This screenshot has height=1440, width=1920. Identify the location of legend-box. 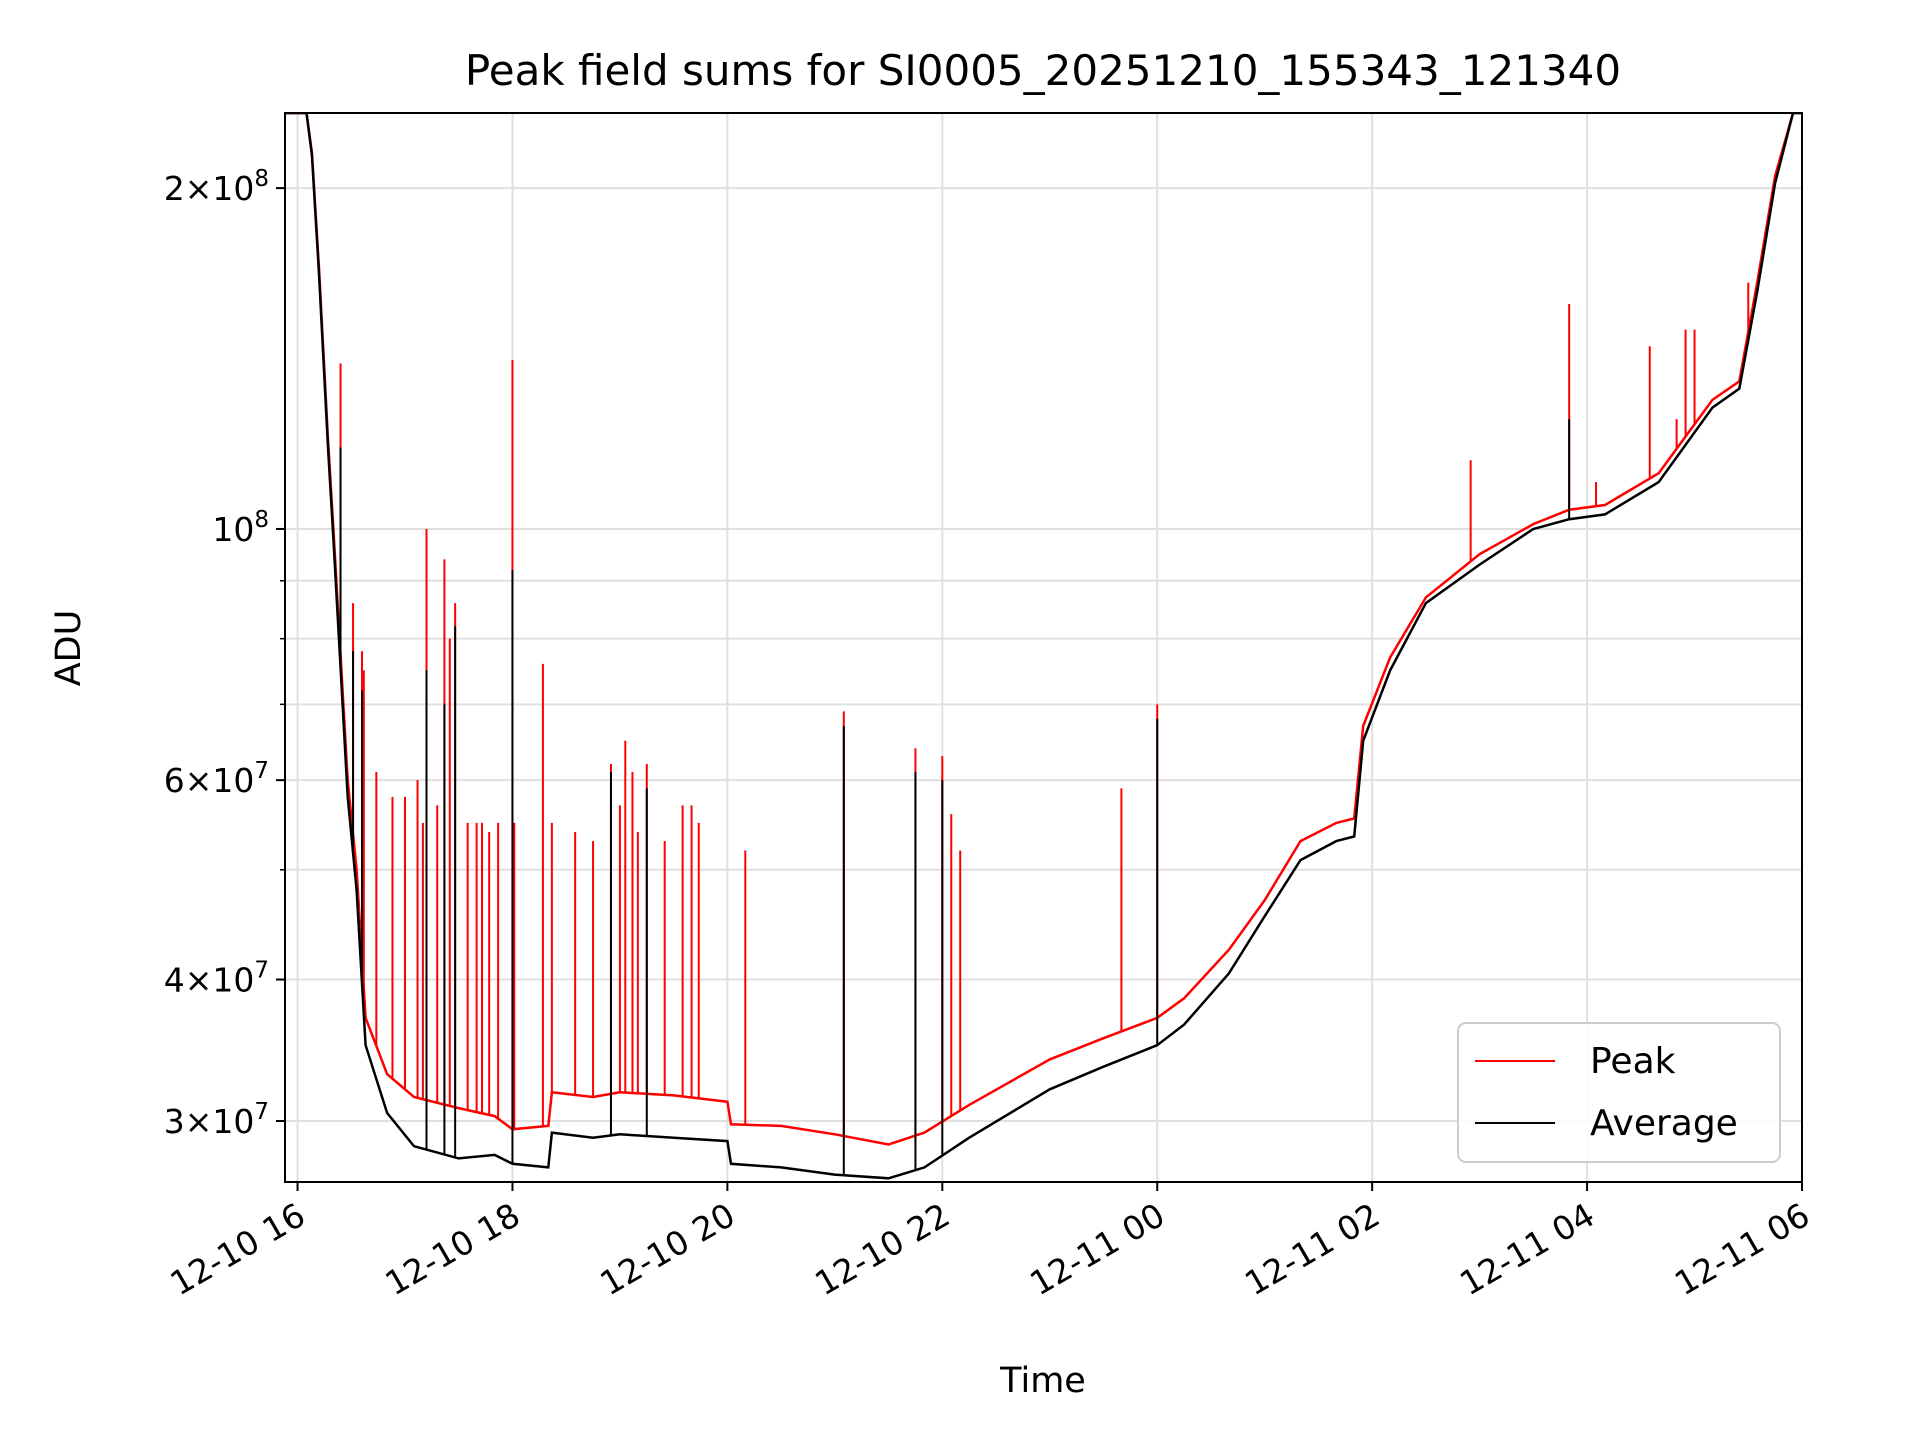
(1619, 1092).